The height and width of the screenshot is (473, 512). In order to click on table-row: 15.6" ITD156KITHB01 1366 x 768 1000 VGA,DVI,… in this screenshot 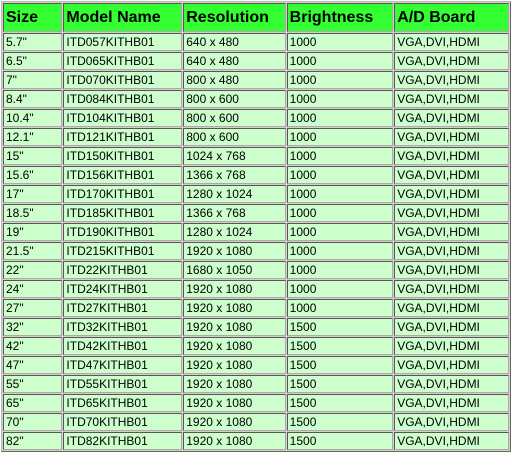, I will do `click(256, 175)`.